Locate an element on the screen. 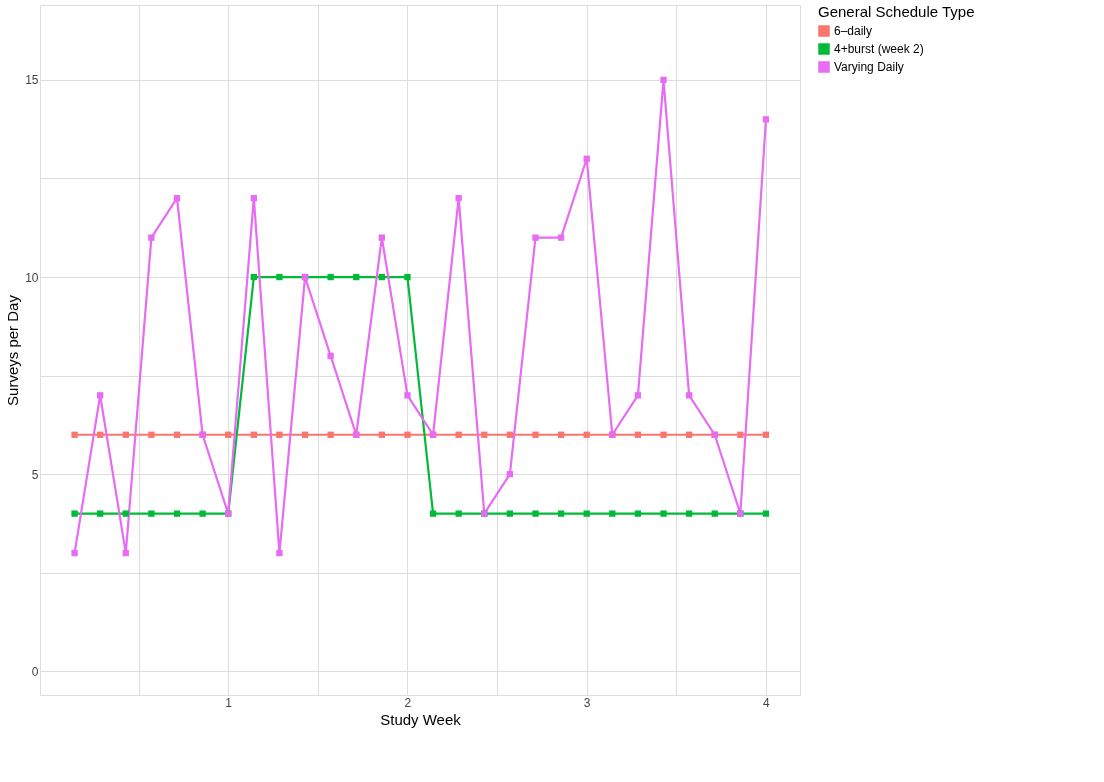  legend-title: General Schedule Type is located at coordinates (896, 11).